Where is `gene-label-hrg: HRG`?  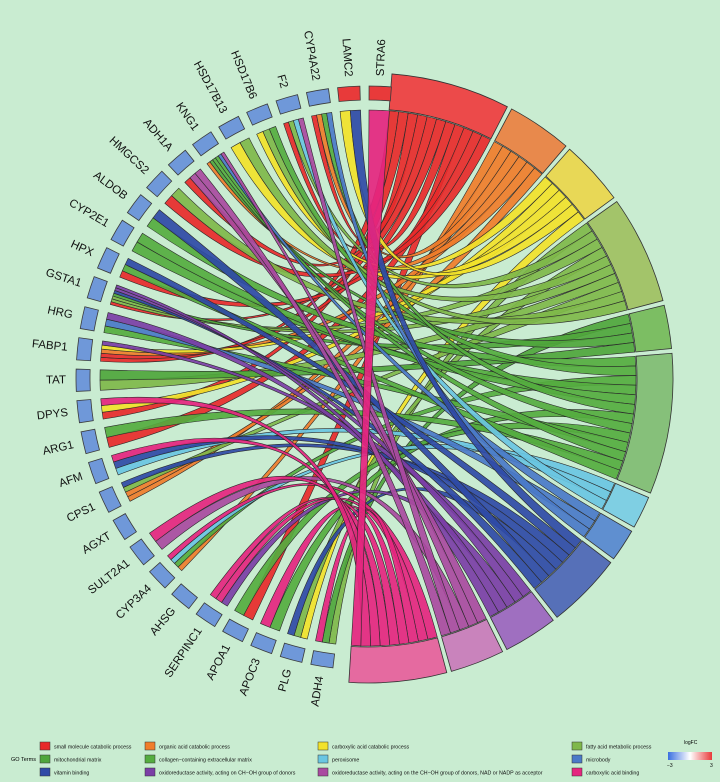
gene-label-hrg: HRG is located at coordinates (60, 312).